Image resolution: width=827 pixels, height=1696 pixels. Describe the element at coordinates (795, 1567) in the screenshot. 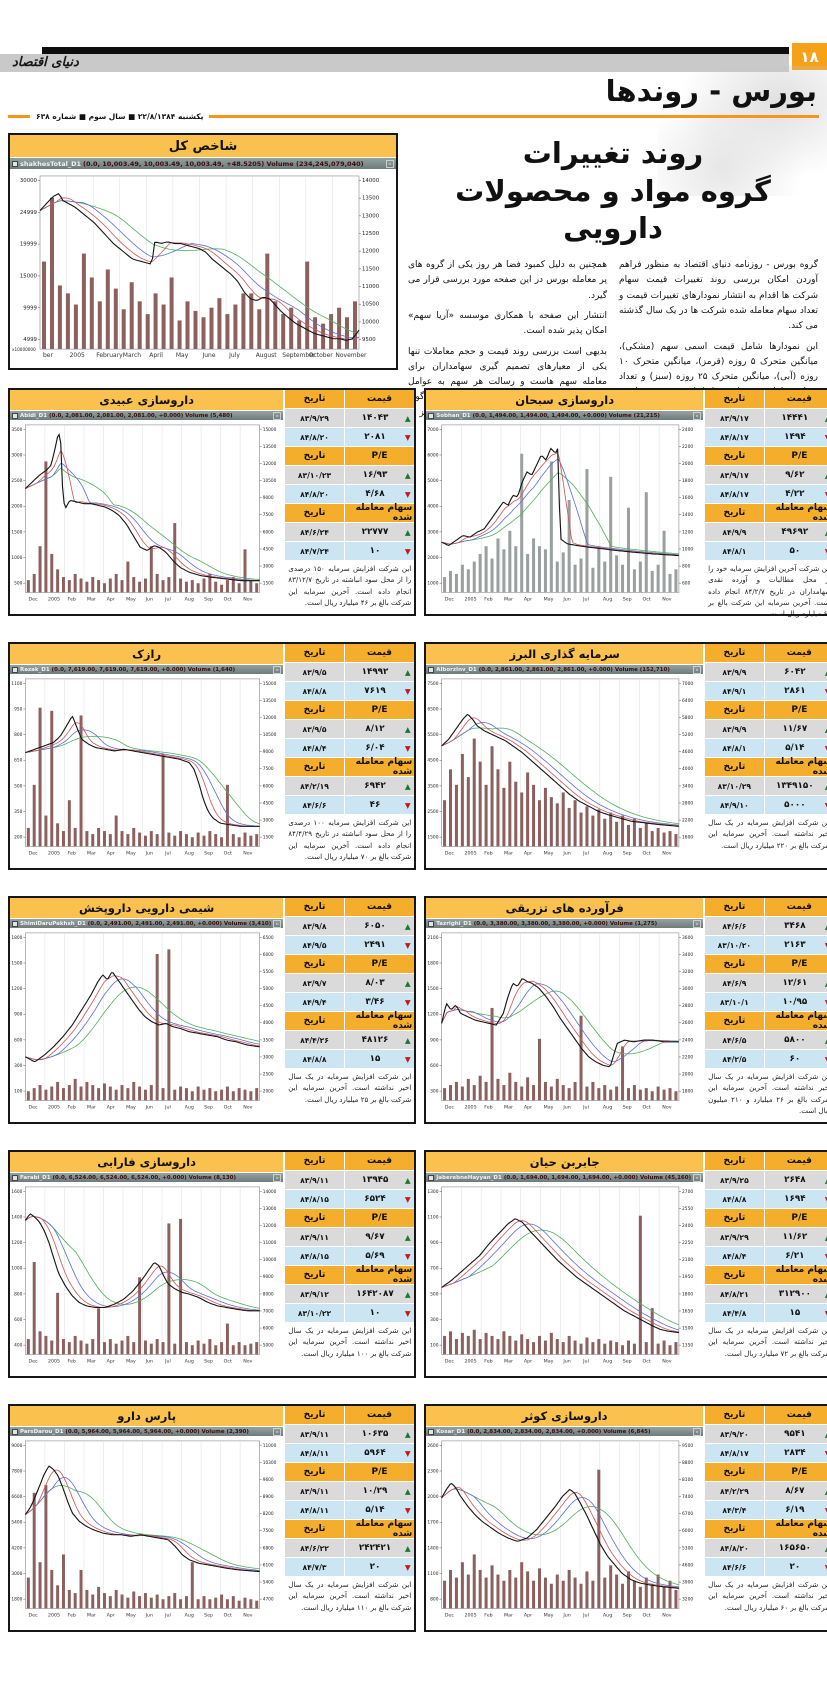

I see `cell-value: ۲۰` at that location.